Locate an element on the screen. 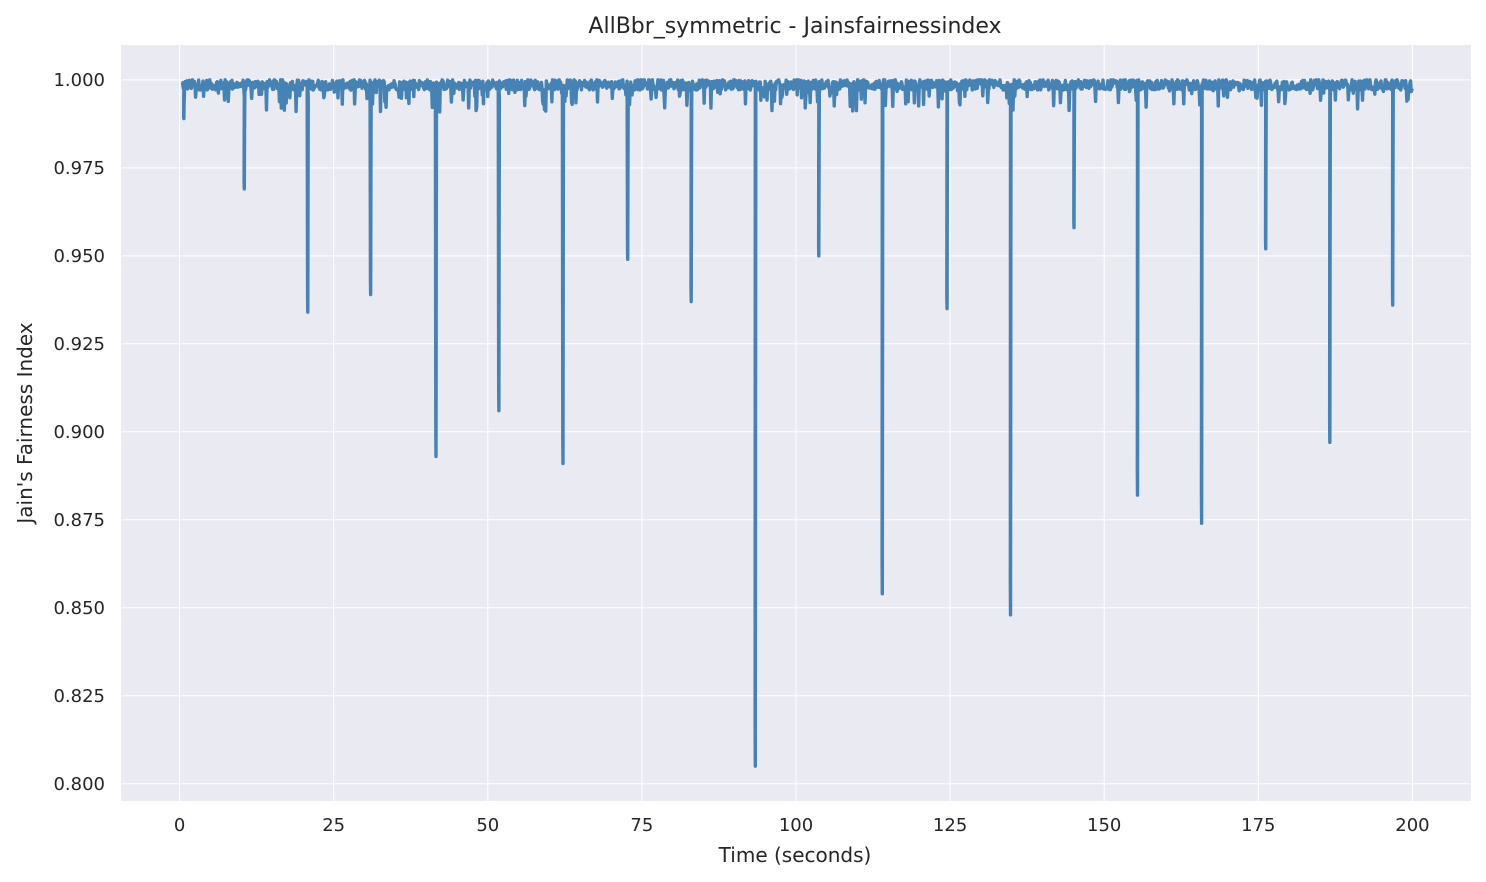 This screenshot has height=882, width=1486. y-axis-title: Jain's Fairness Index is located at coordinates (25, 423).